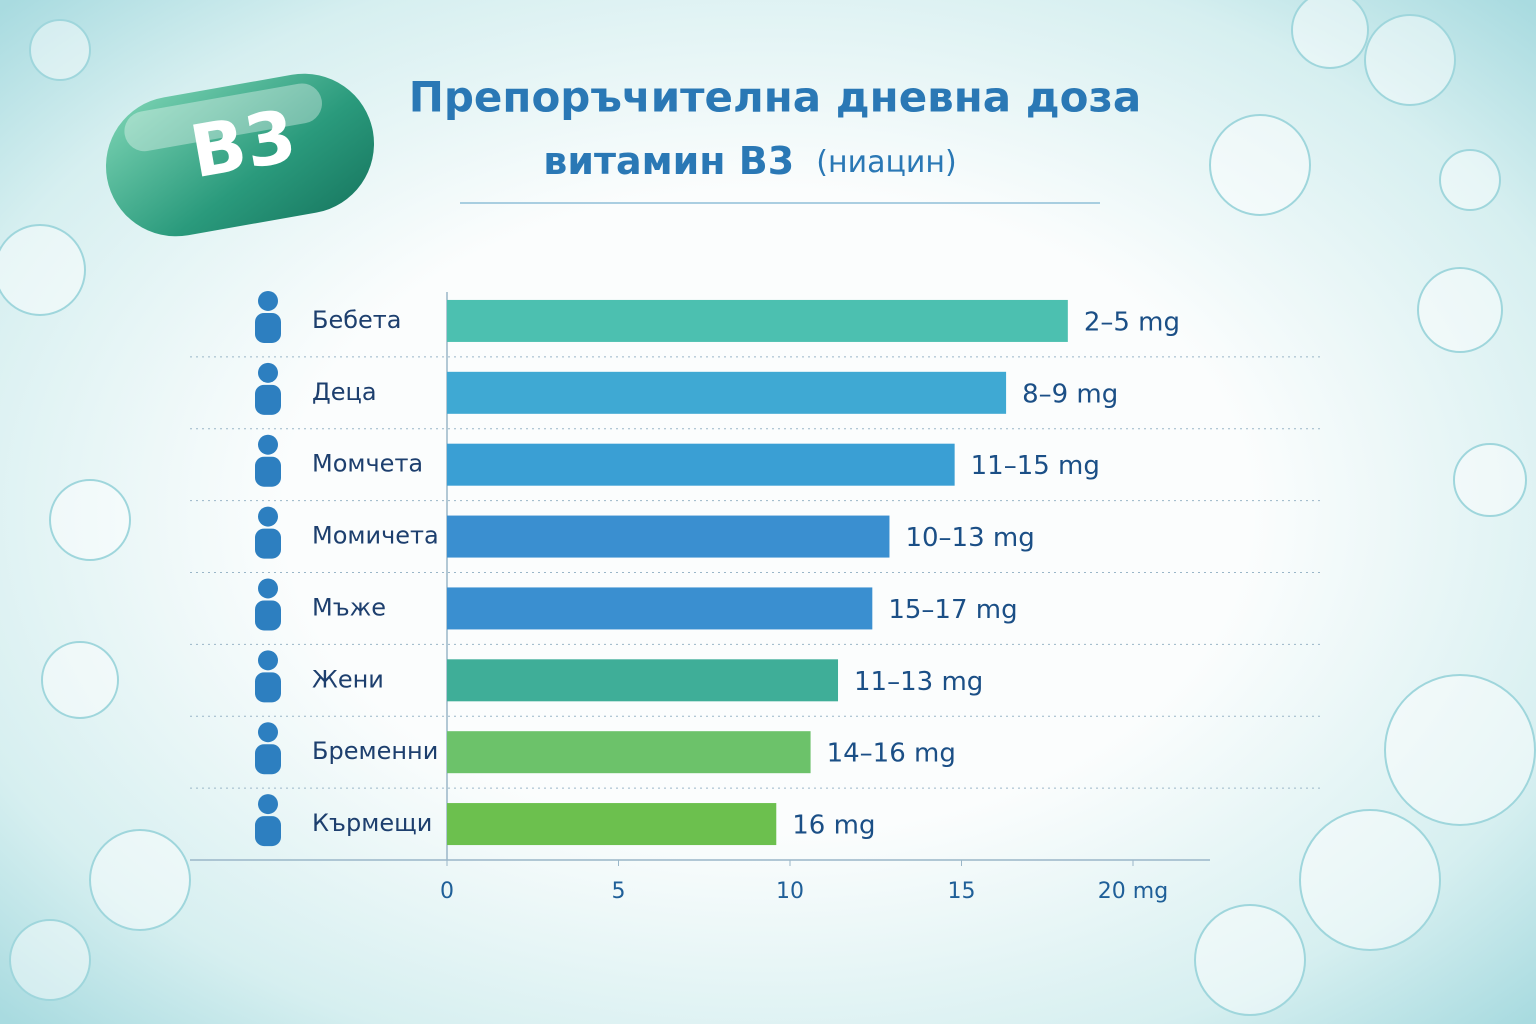 This screenshot has width=1536, height=1028. Describe the element at coordinates (668, 161) in the screenshot. I see `title-line: витамин B3` at that location.